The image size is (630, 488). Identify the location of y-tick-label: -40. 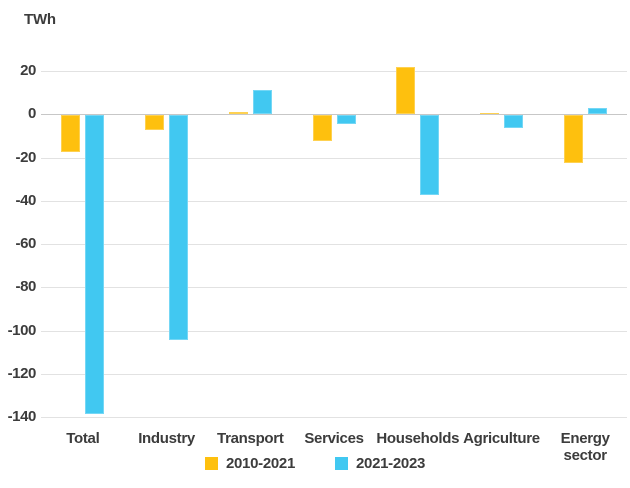
(26, 200).